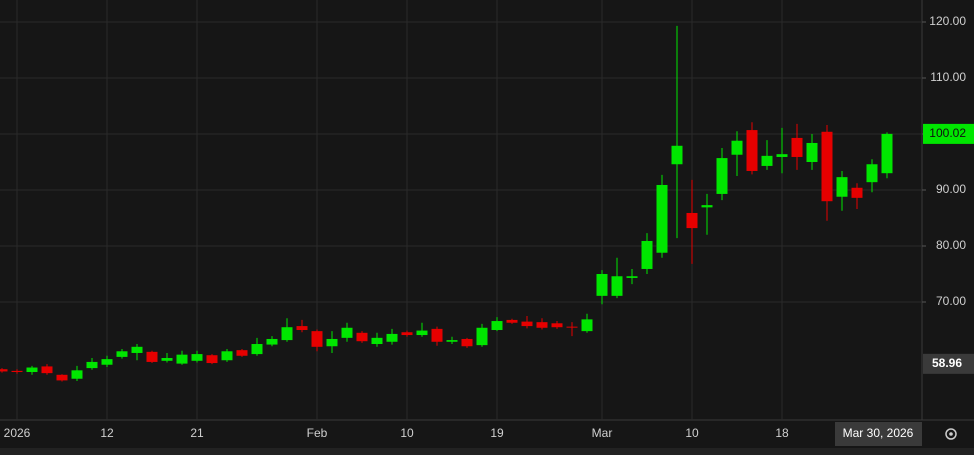 The height and width of the screenshot is (455, 974). I want to click on y-tick-label: 90.00, so click(951, 189).